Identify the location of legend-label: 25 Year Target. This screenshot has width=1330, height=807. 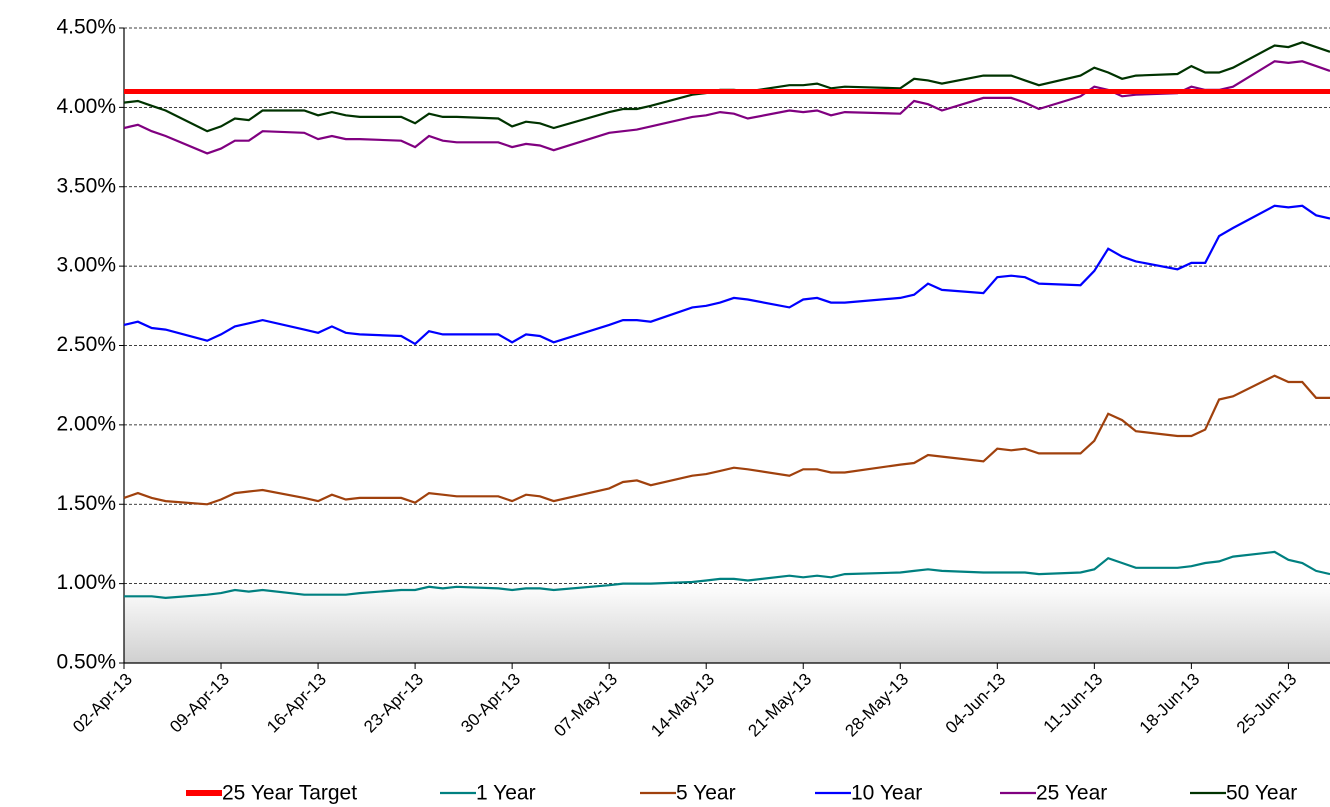
(289, 793).